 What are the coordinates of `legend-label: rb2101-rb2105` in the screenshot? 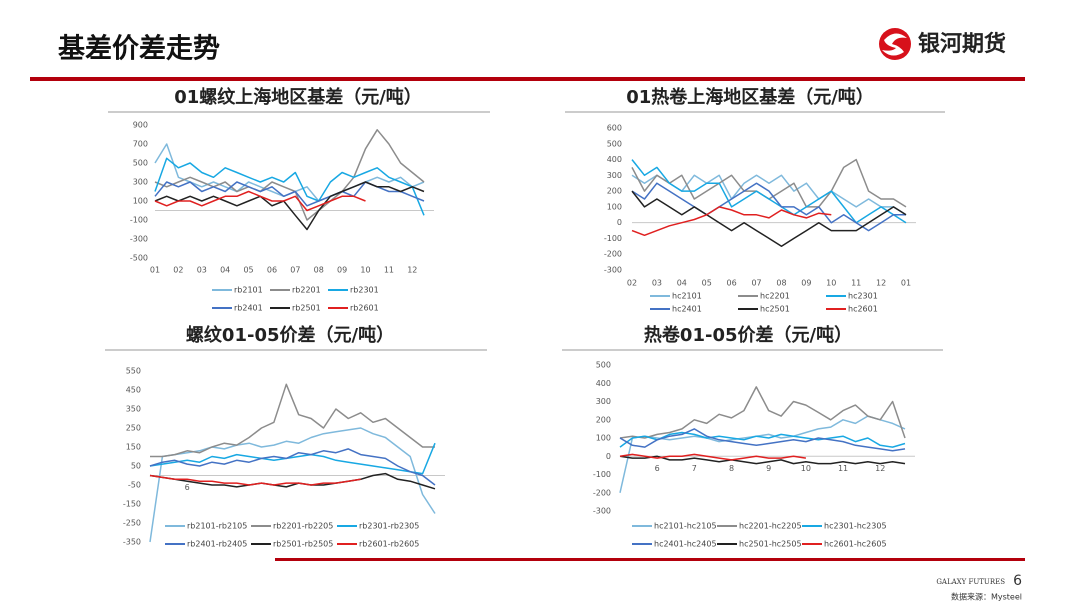 It's located at (217, 526).